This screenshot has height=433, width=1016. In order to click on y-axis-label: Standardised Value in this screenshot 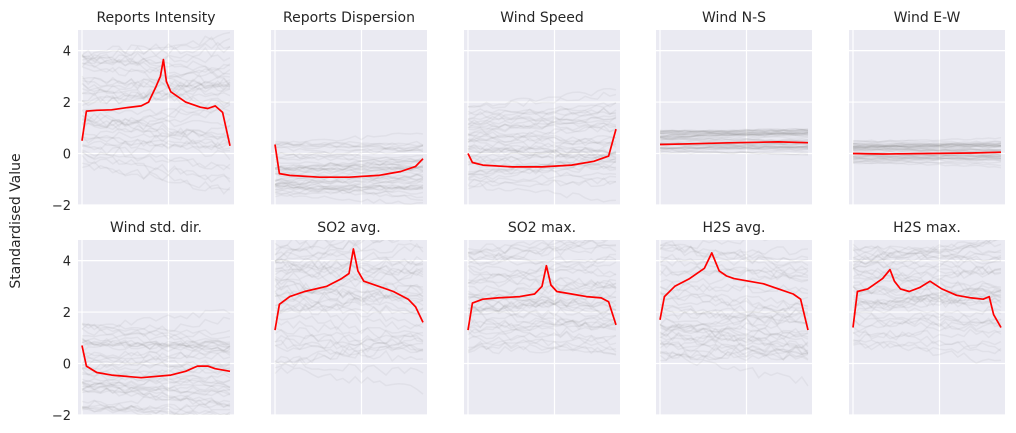, I will do `click(16, 220)`.